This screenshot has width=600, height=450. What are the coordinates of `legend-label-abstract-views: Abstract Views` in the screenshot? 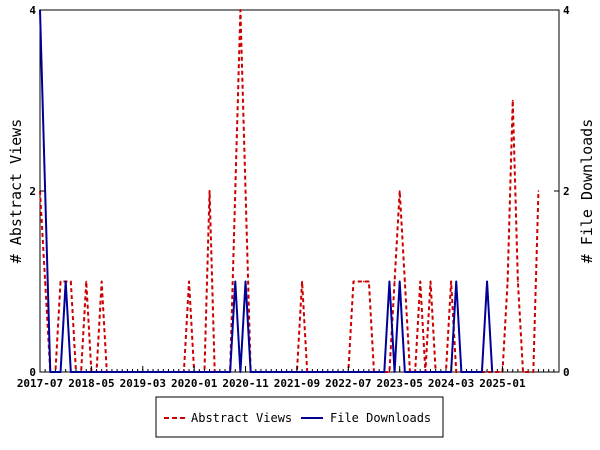 It's located at (241, 418).